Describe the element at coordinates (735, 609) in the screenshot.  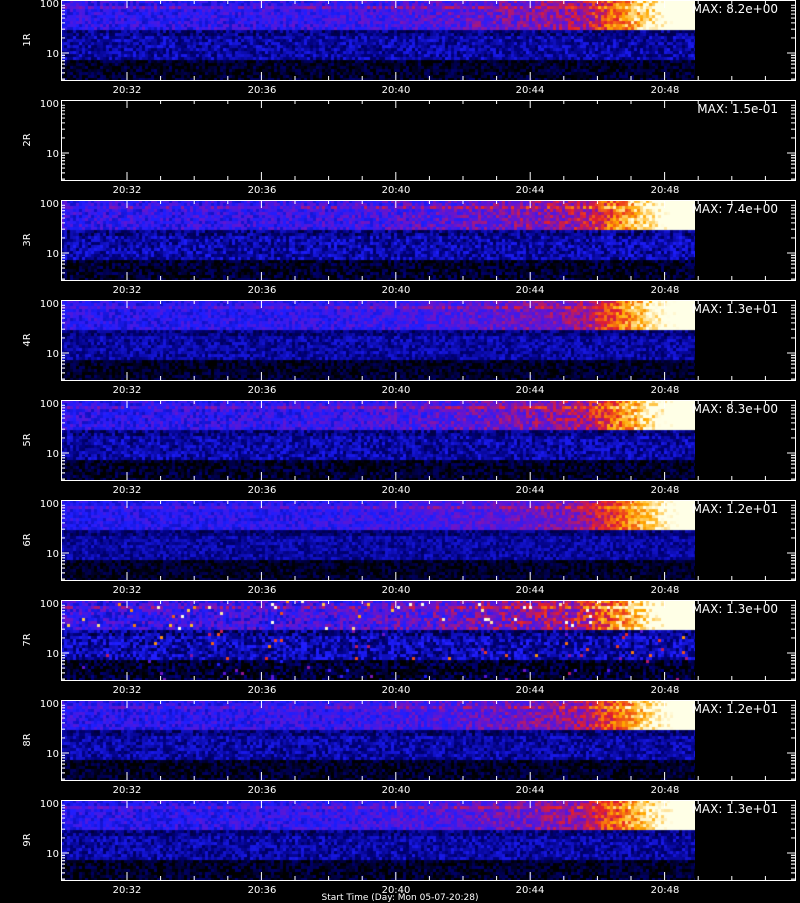
I see `max-label: MAX: 1.3e+00` at that location.